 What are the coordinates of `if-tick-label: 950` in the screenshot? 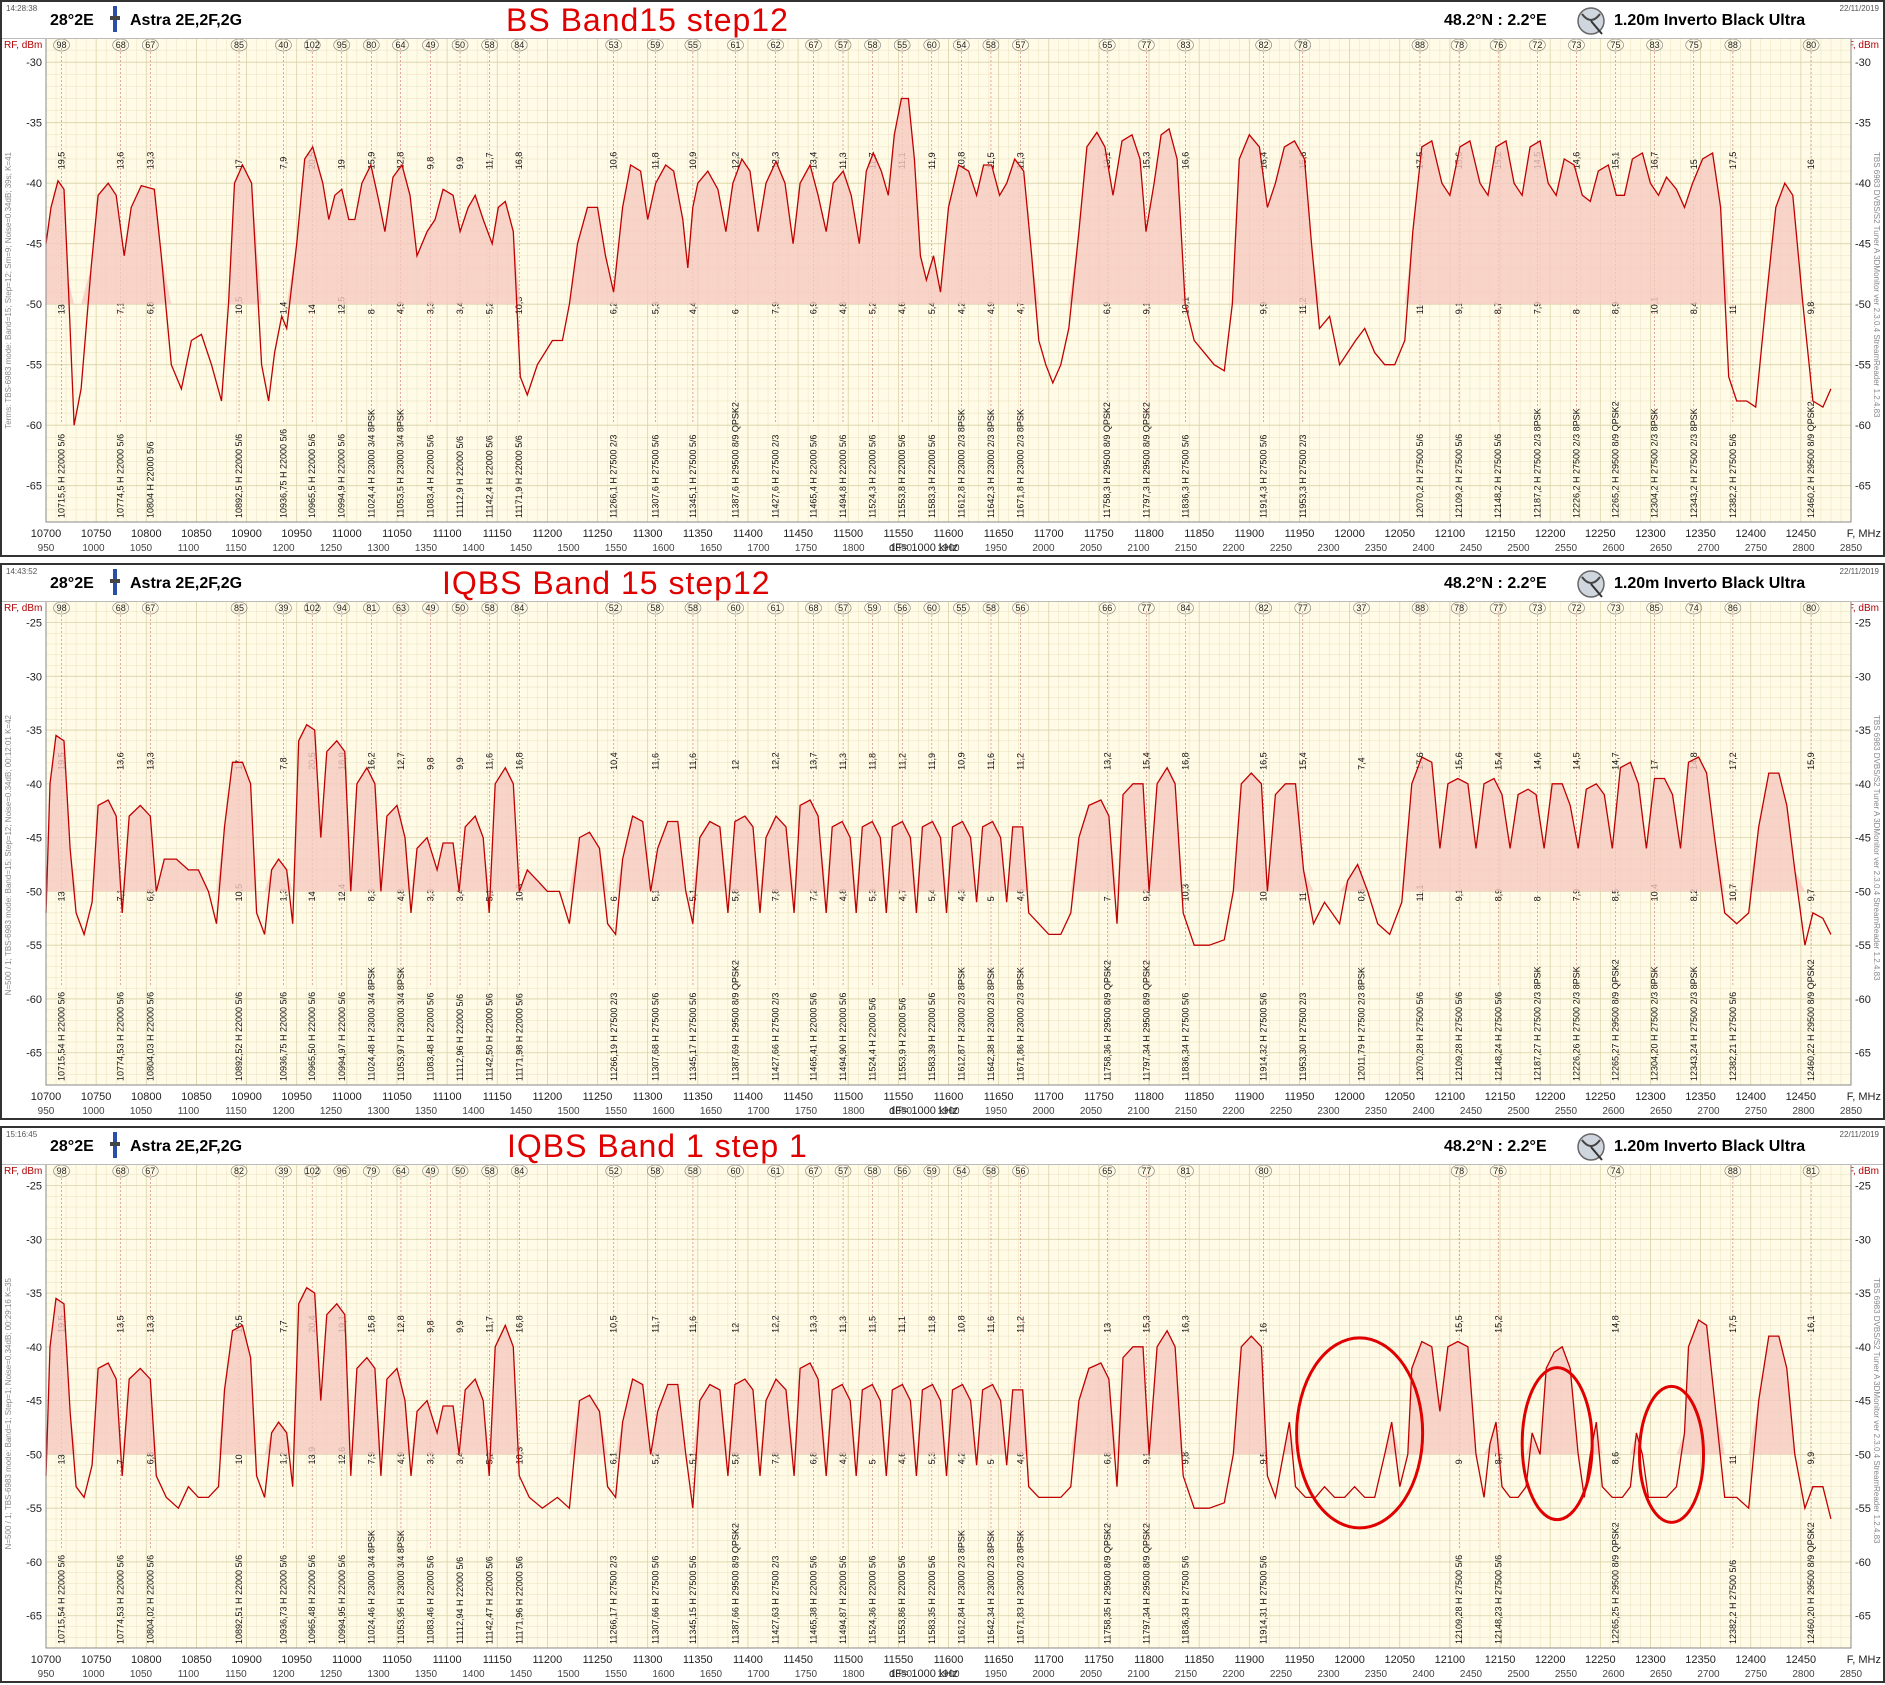 It's located at (46, 1674).